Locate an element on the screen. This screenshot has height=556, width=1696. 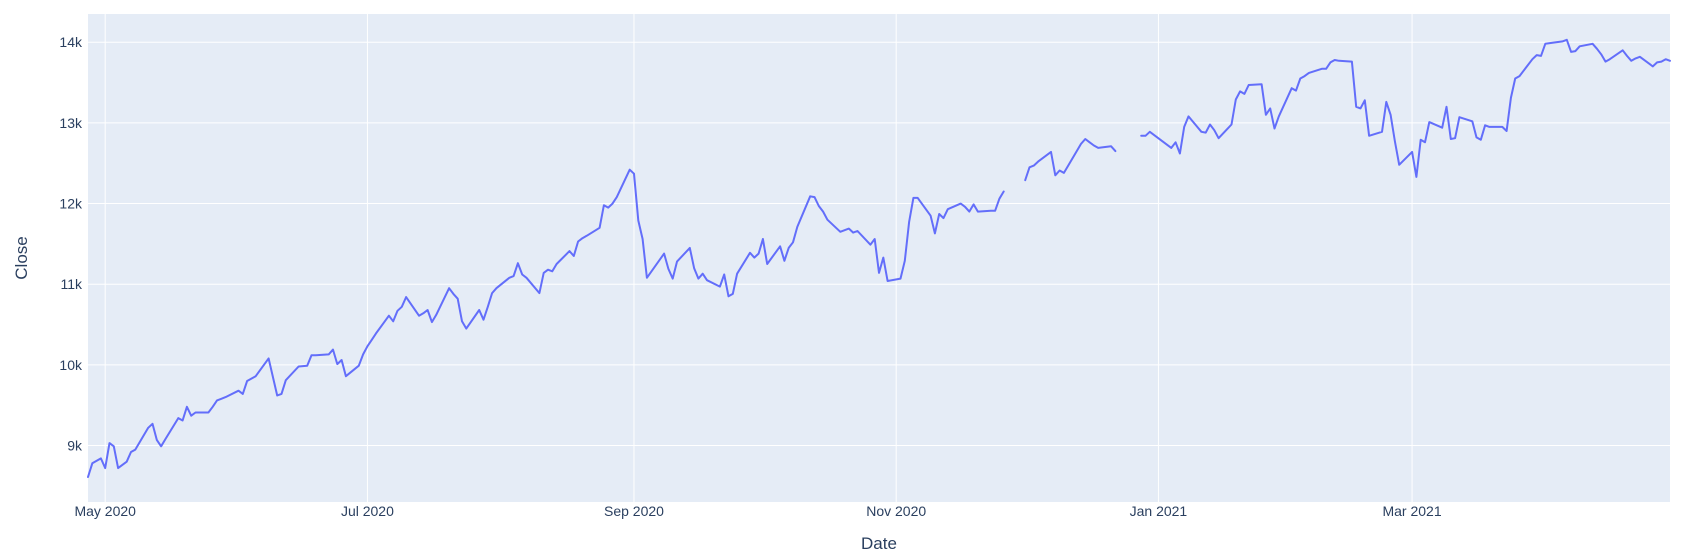
y-tick-label: 10k is located at coordinates (71, 365).